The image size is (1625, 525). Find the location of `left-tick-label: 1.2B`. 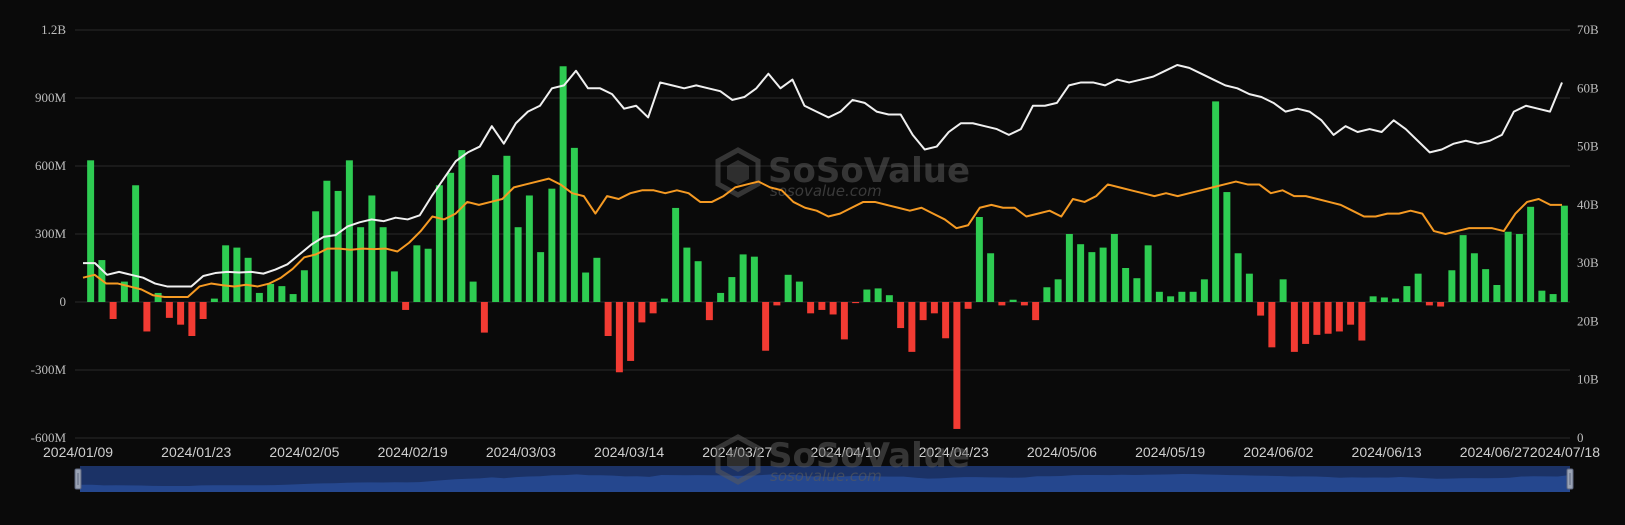

left-tick-label: 1.2B is located at coordinates (53, 29).